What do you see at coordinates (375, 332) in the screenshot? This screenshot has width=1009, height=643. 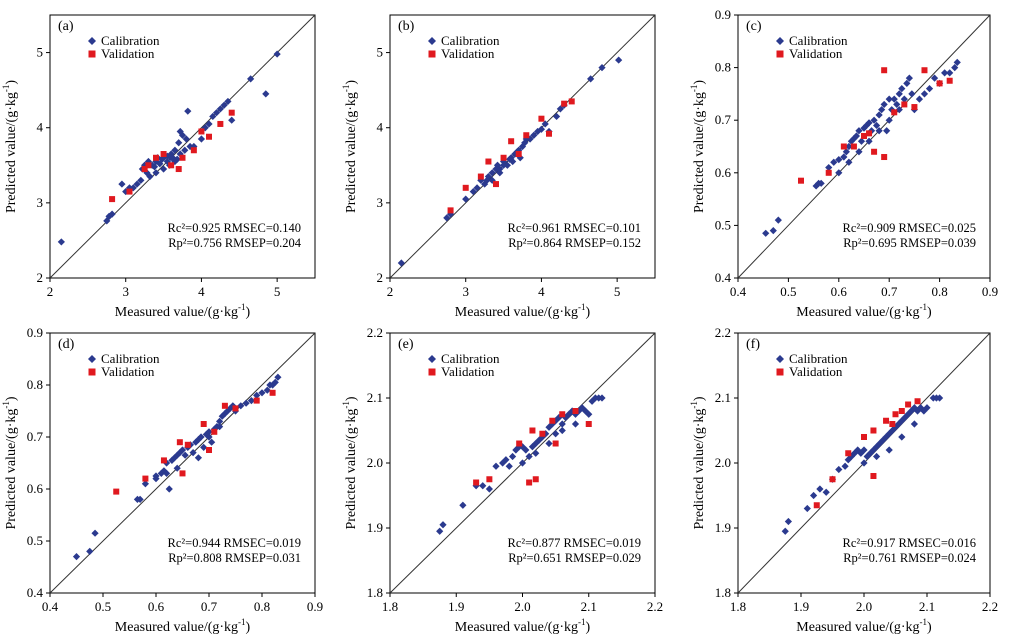 I see `y-tick-label: 2.2` at bounding box center [375, 332].